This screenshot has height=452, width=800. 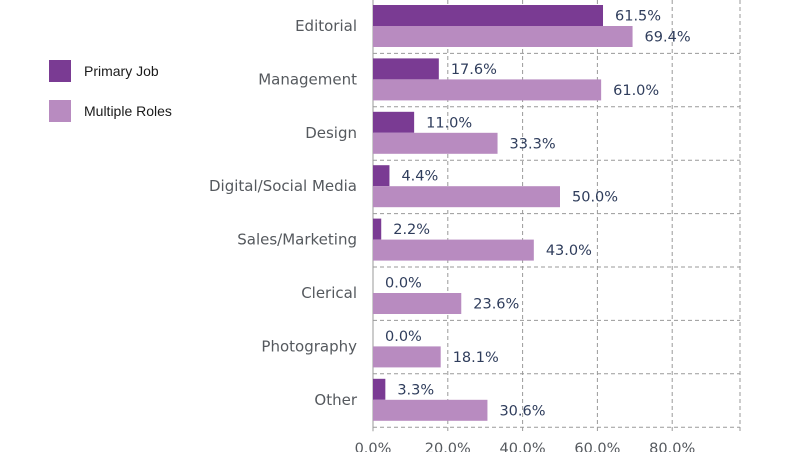 I want to click on category-label: Photography, so click(x=309, y=346).